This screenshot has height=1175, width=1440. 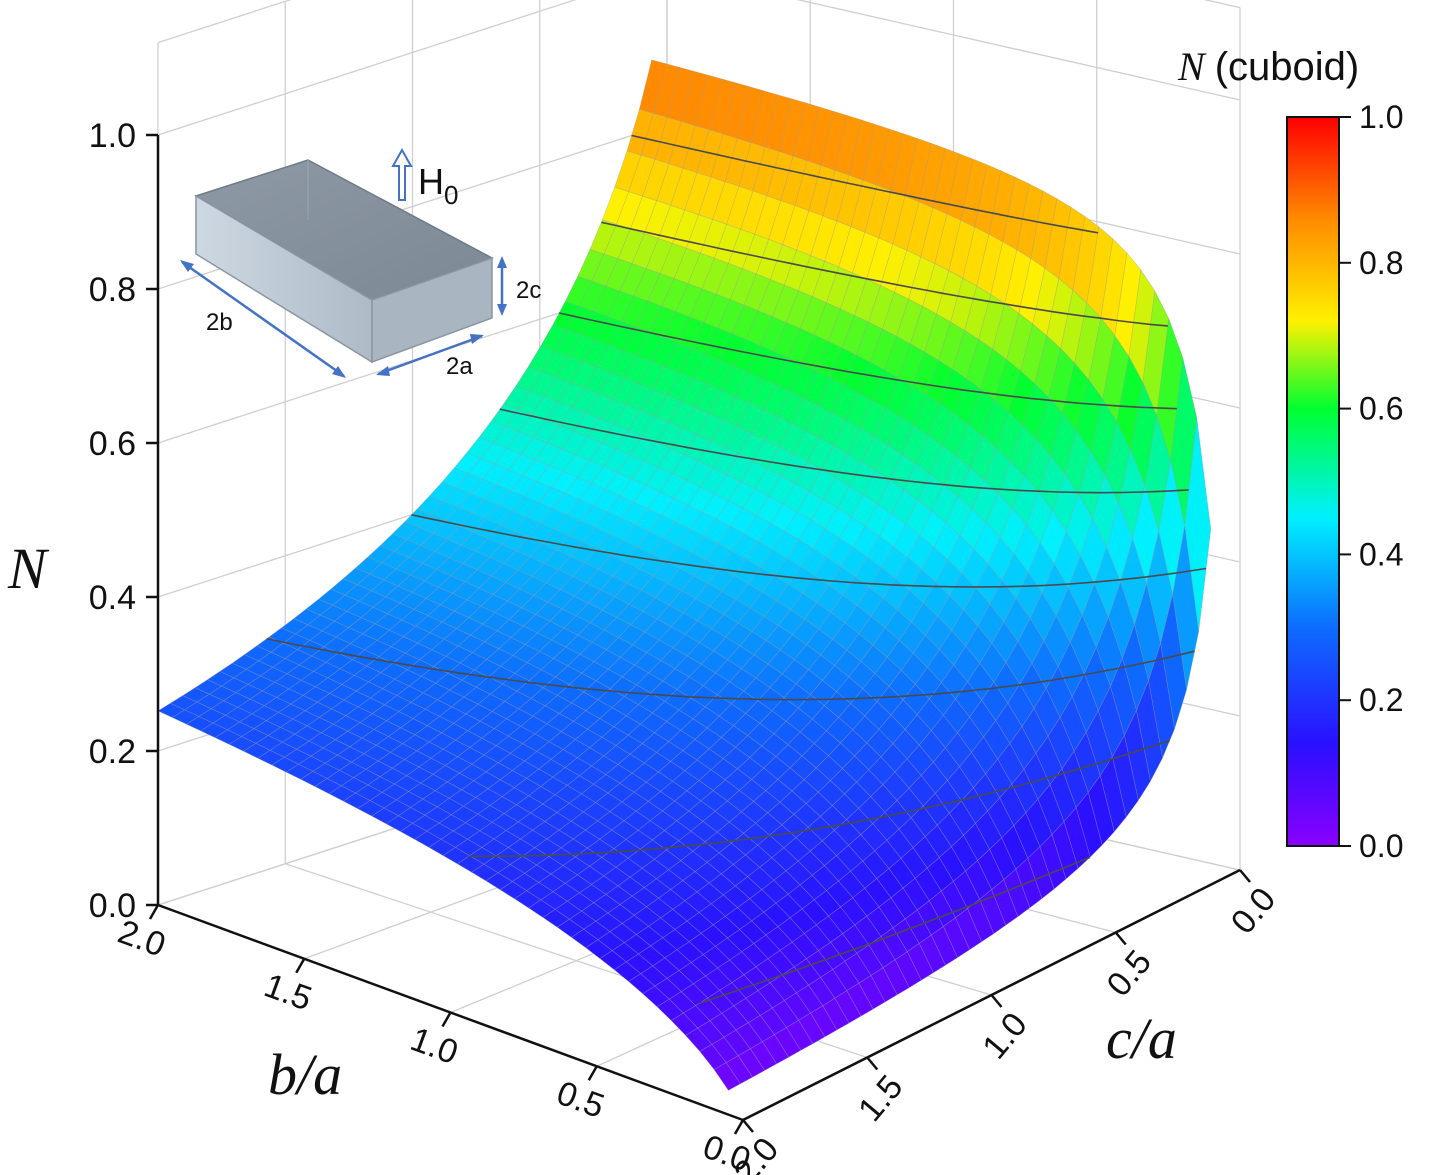 I want to click on dim-a-label: 2a, so click(x=459, y=366).